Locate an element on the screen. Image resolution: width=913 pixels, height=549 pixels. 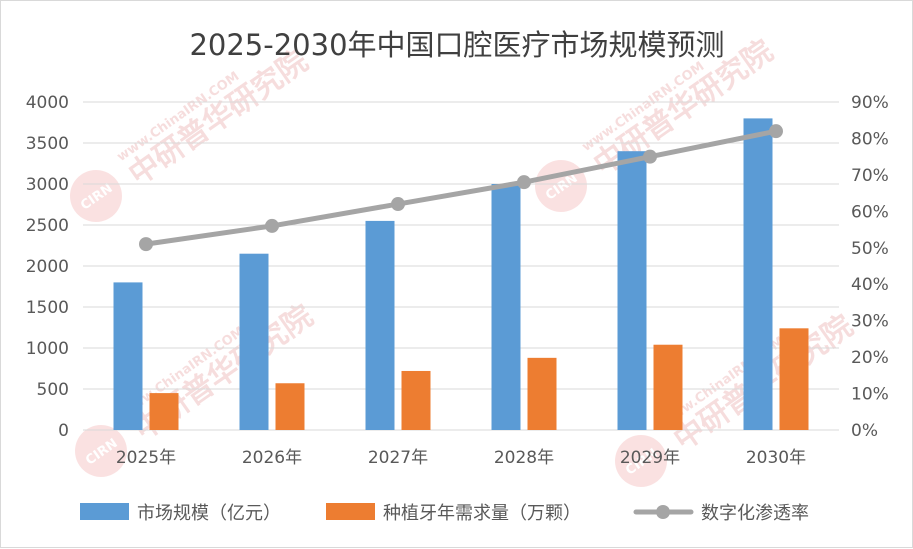
y-right-tick-label: 80% is located at coordinates (870, 139).